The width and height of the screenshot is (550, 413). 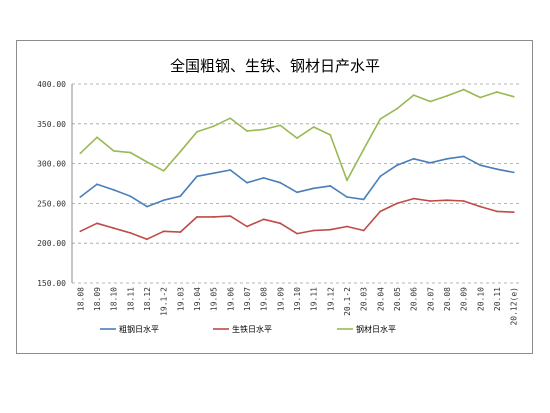 I want to click on y-tick-label: 350.00, so click(x=51, y=124).